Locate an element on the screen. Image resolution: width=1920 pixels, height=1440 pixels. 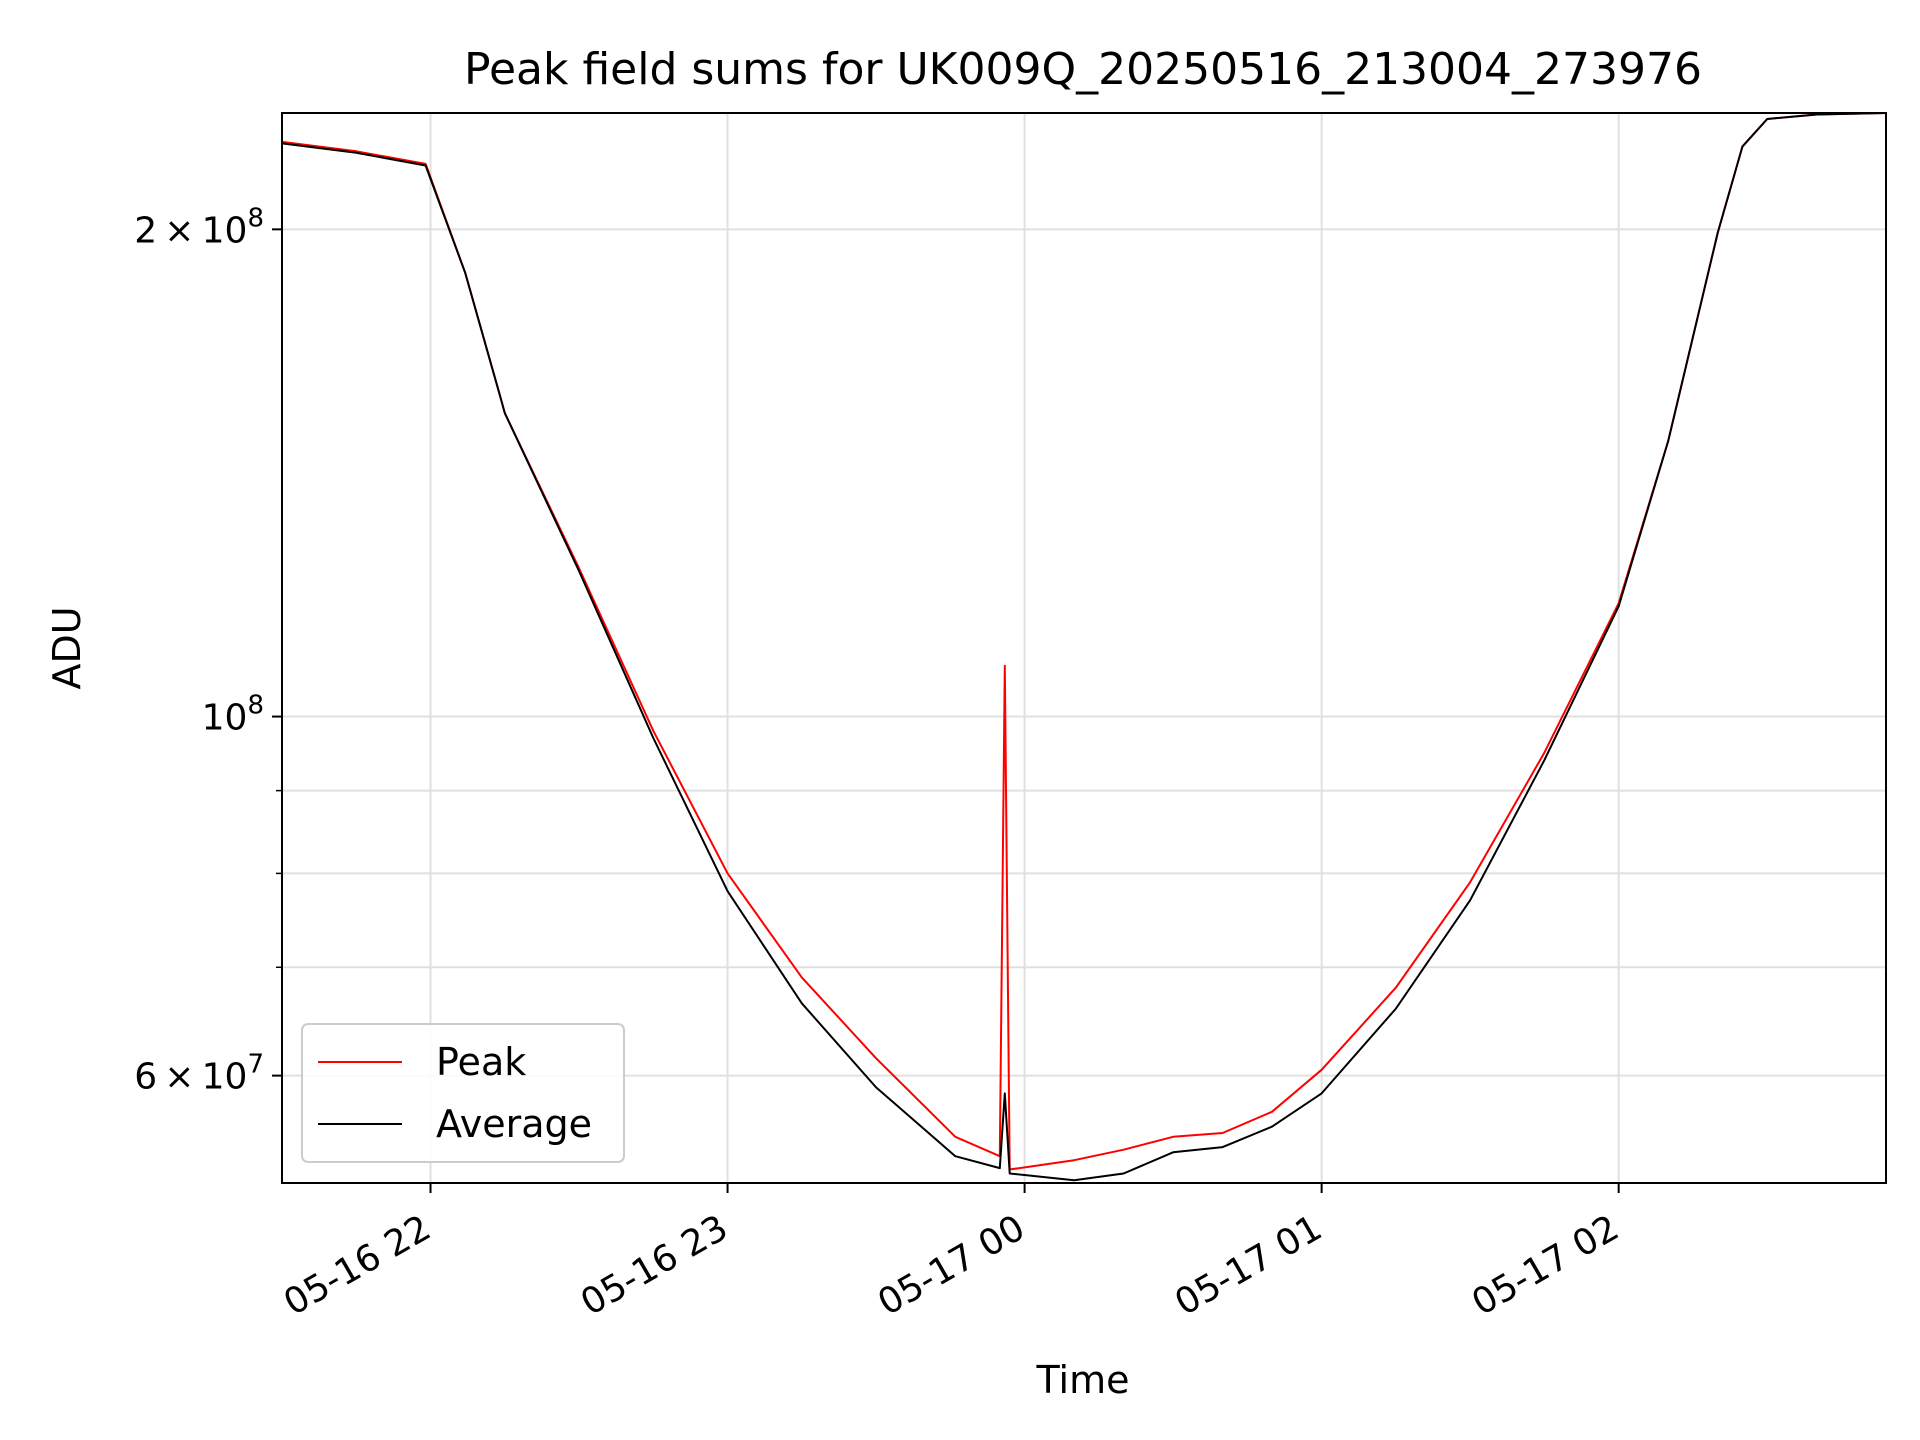
y-tick-label: 108 is located at coordinates (233, 715).